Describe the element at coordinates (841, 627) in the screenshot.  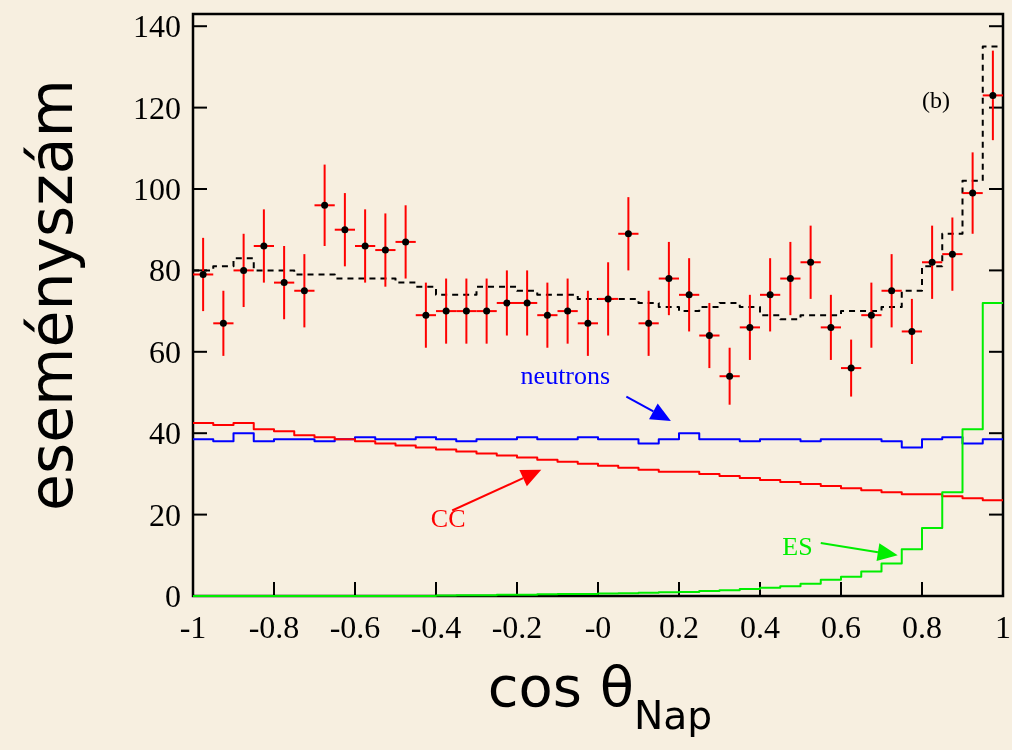
I see `x-tick-label: 0.6` at that location.